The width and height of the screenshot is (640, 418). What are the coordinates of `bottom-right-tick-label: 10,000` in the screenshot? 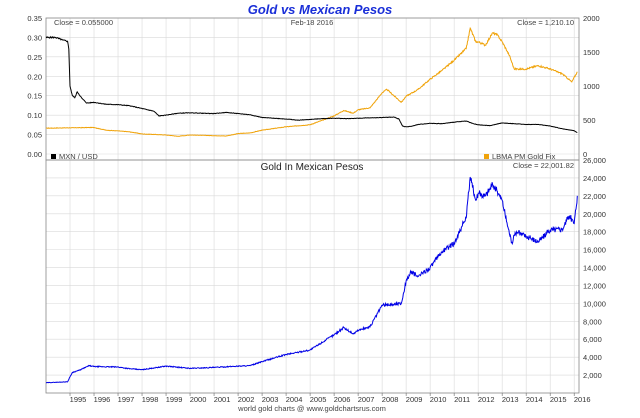 It's located at (594, 303).